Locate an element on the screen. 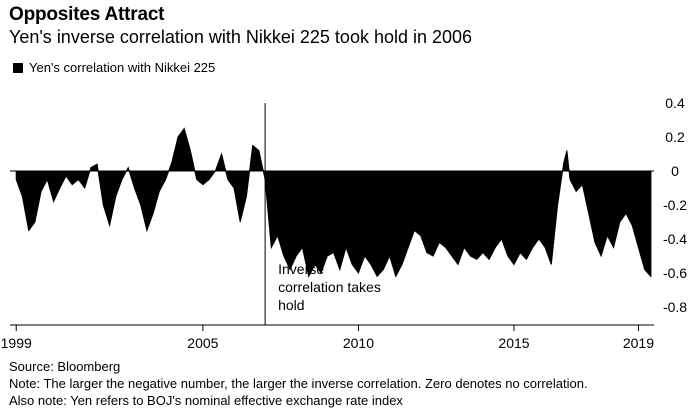 Image resolution: width=699 pixels, height=417 pixels. x-tick-label: 1999 is located at coordinates (16, 343).